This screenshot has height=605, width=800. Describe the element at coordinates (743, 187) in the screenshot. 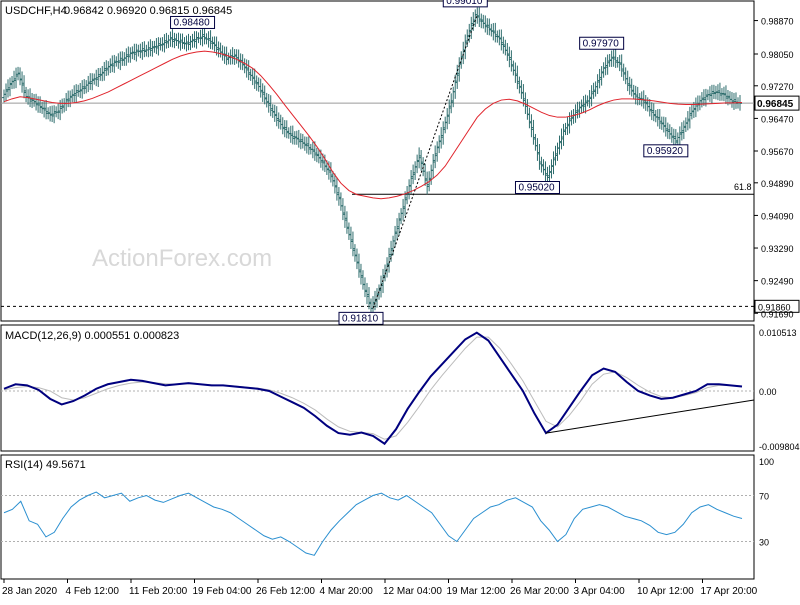

I see `fib-level-label: 61.8` at that location.